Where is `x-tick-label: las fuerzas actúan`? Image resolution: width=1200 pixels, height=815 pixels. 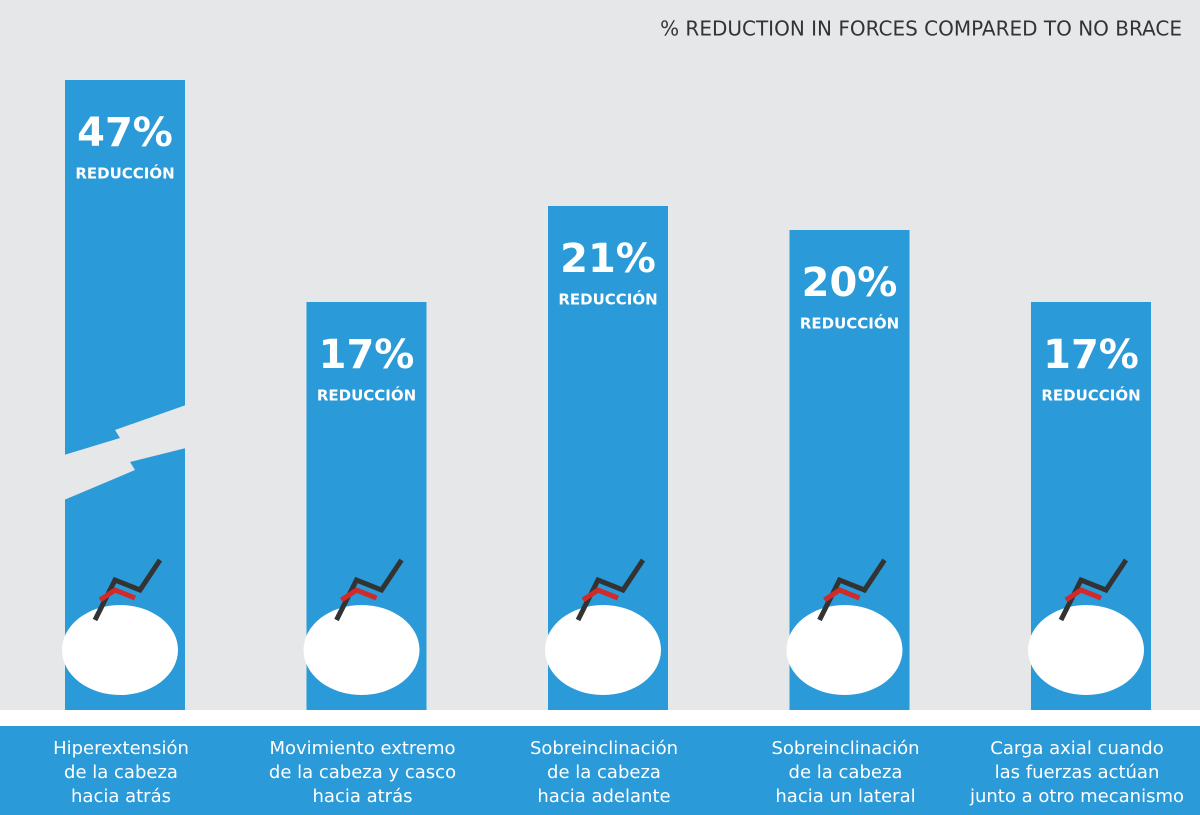
x-tick-label: las fuerzas actúan is located at coordinates (1077, 772).